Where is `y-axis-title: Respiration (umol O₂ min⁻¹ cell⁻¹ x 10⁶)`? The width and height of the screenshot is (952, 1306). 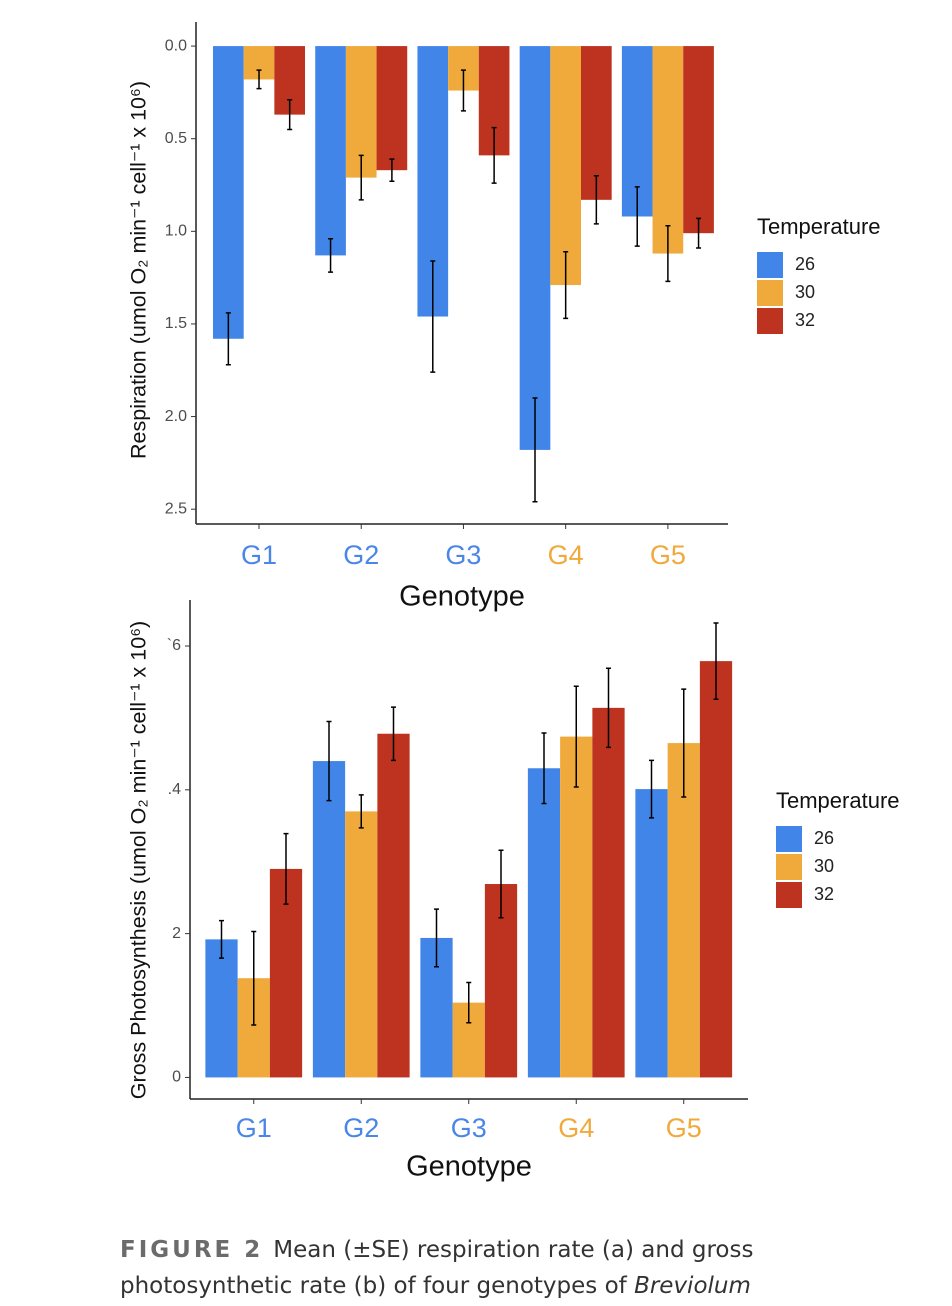 y-axis-title: Respiration (umol O₂ min⁻¹ cell⁻¹ x 10⁶) is located at coordinates (139, 270).